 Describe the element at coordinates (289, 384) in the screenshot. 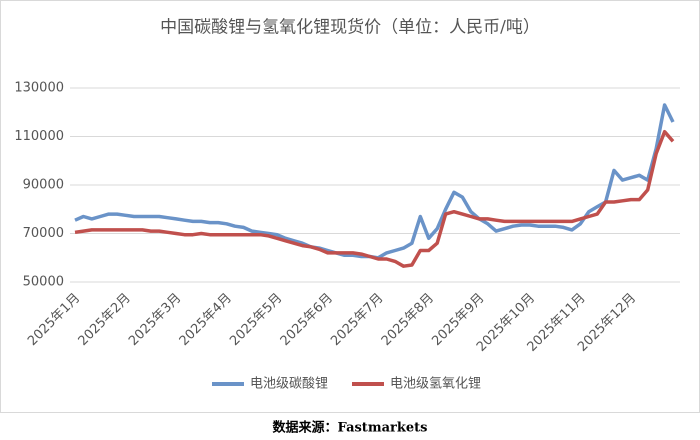

I see `legend-label: 电池级碳酸锂` at that location.